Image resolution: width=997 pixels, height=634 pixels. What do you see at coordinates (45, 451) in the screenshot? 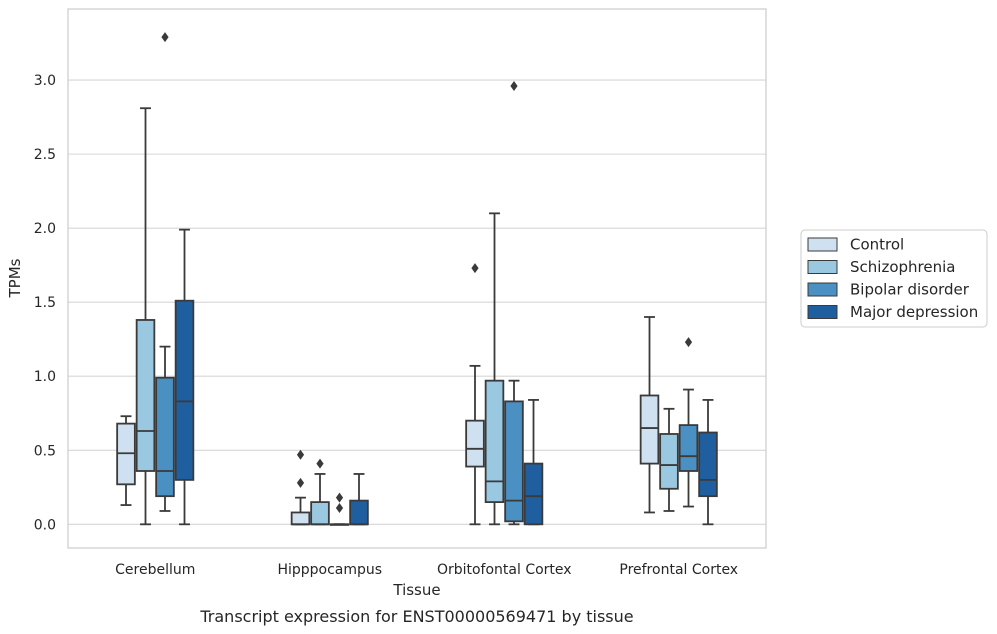
I see `y-tick-label: 0.5` at bounding box center [45, 451].